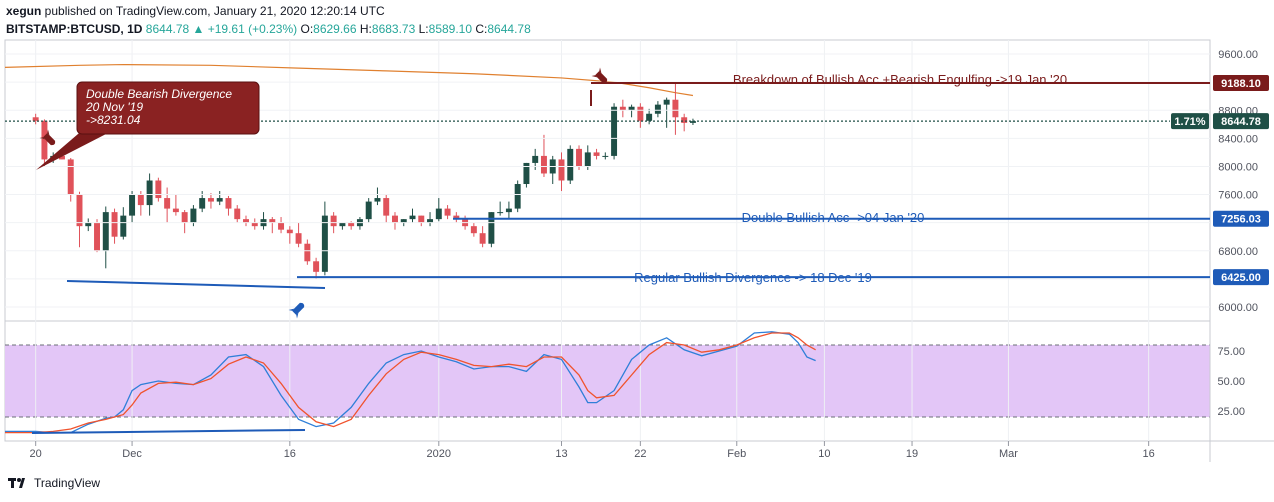 The height and width of the screenshot is (502, 1274). I want to click on footer-brand: TradingView, so click(67, 483).